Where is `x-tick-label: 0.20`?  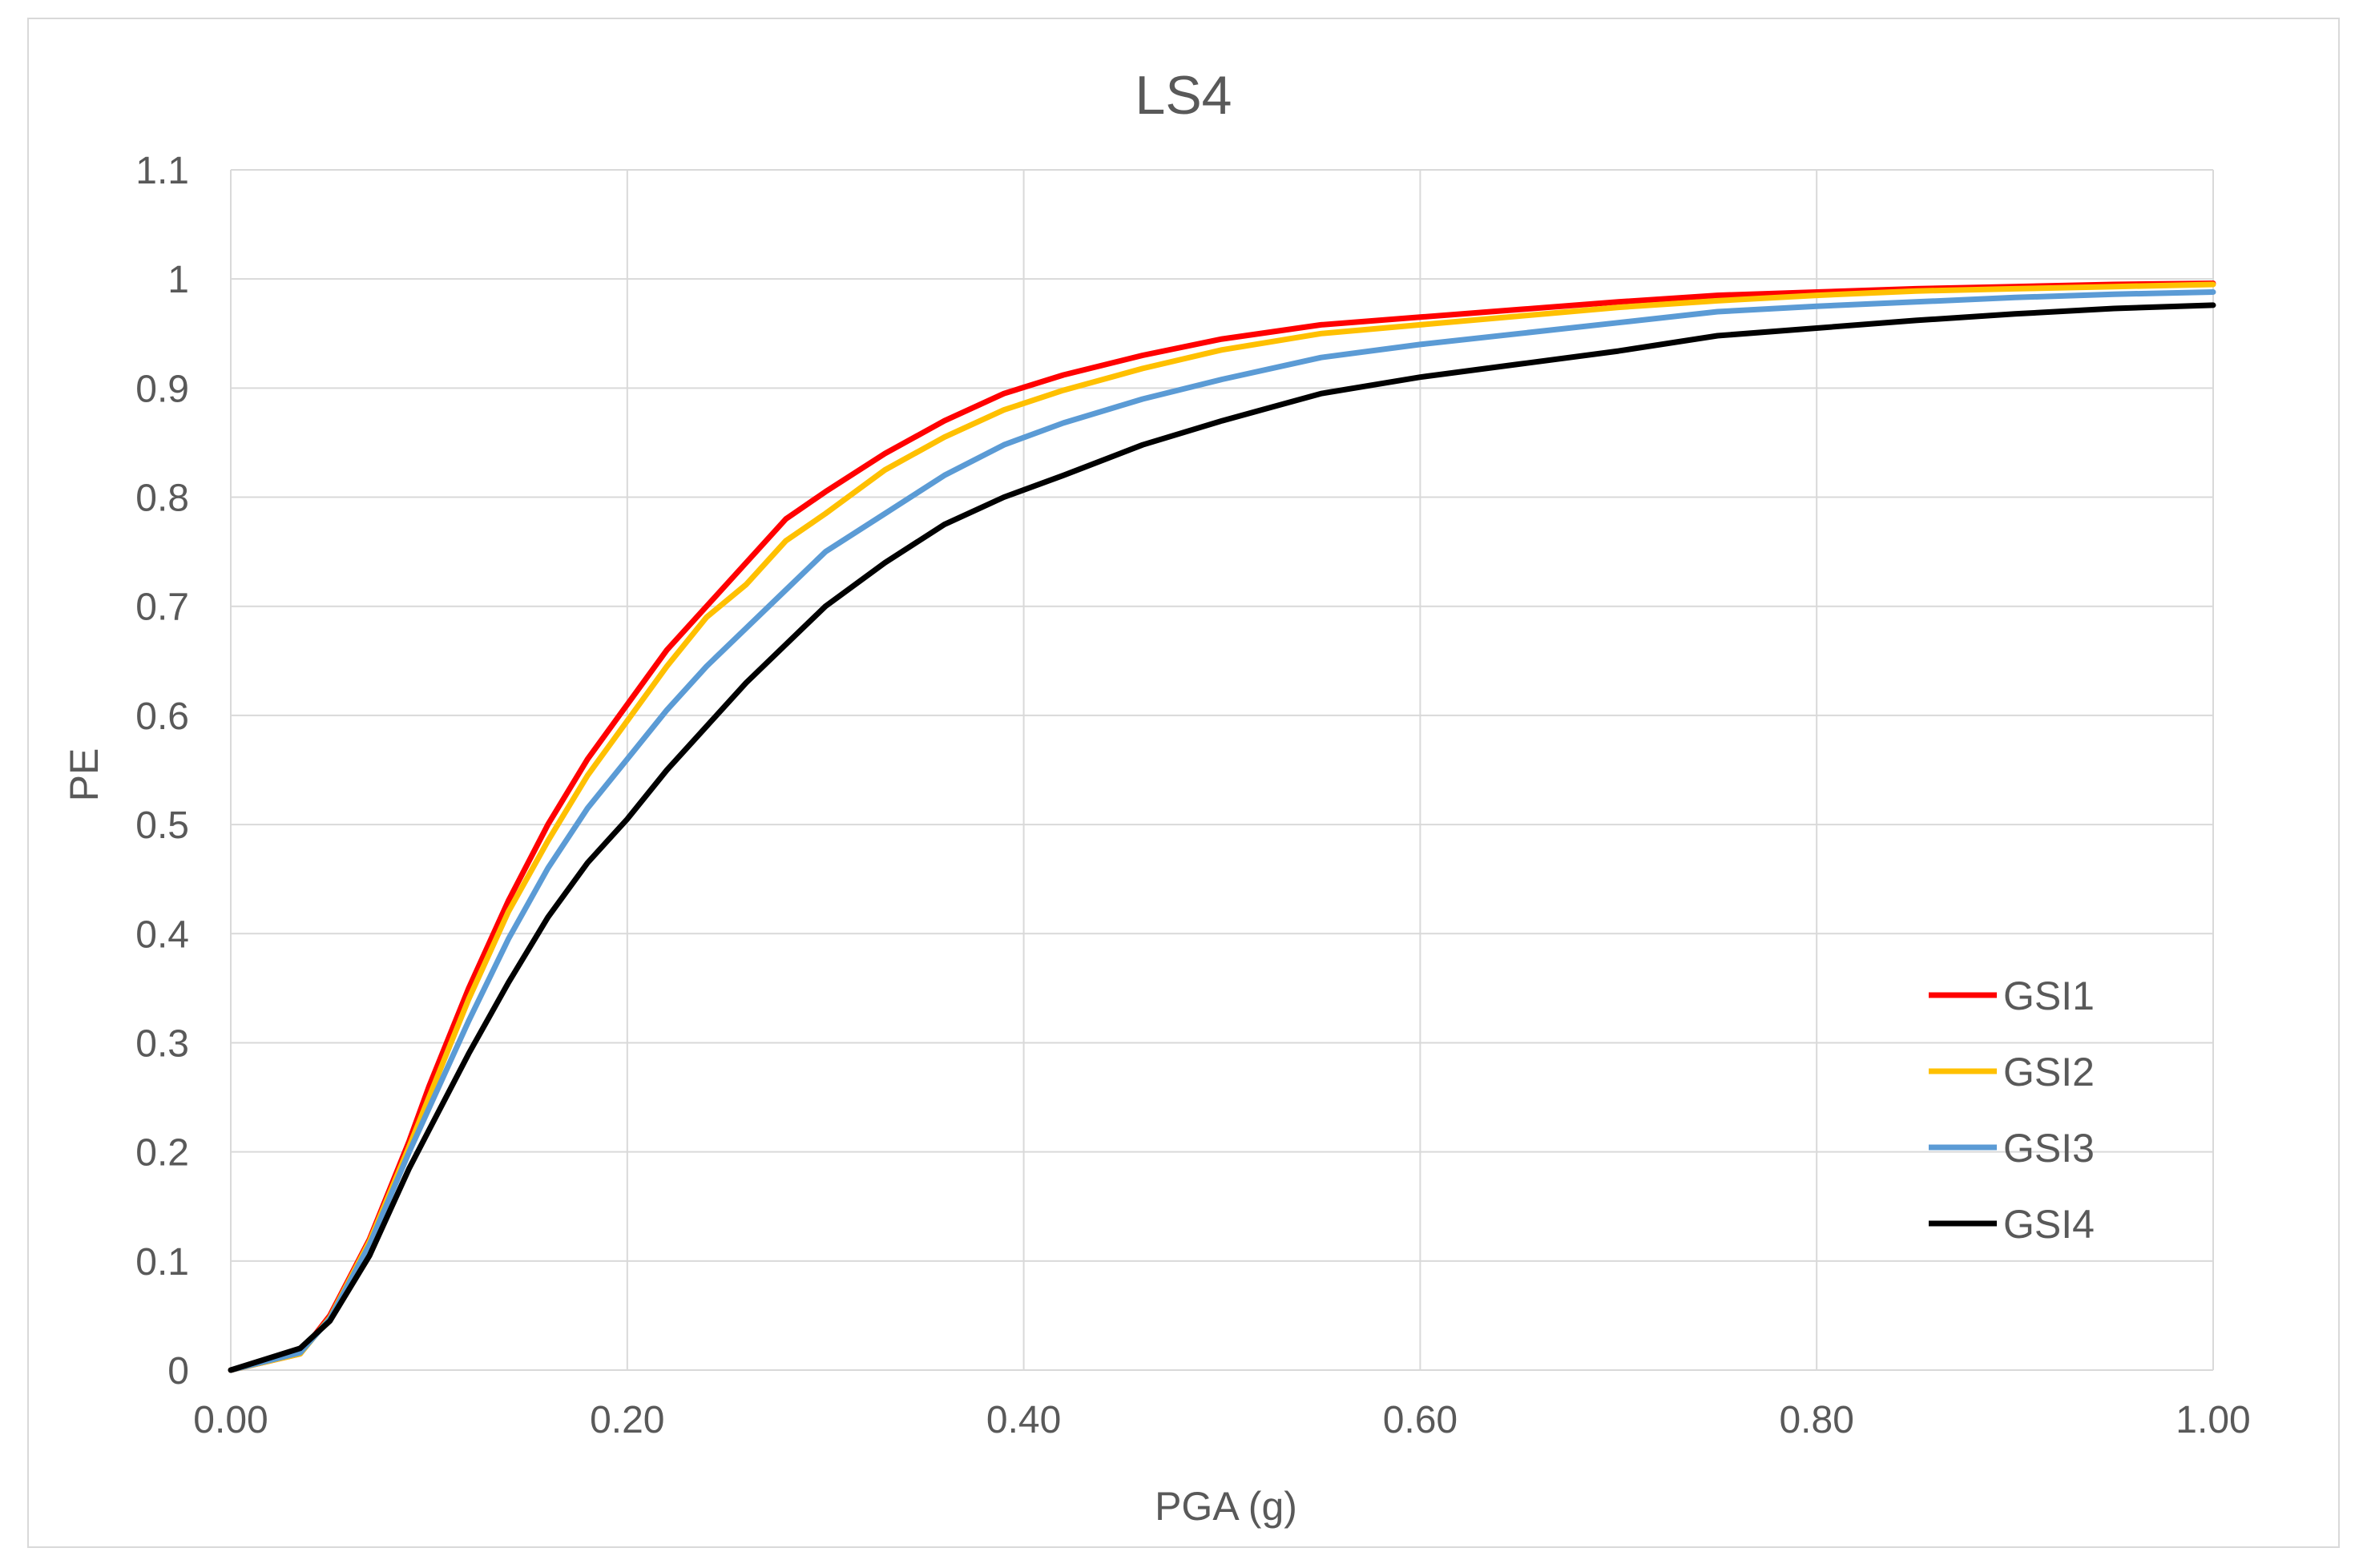
x-tick-label: 0.20 is located at coordinates (627, 1420).